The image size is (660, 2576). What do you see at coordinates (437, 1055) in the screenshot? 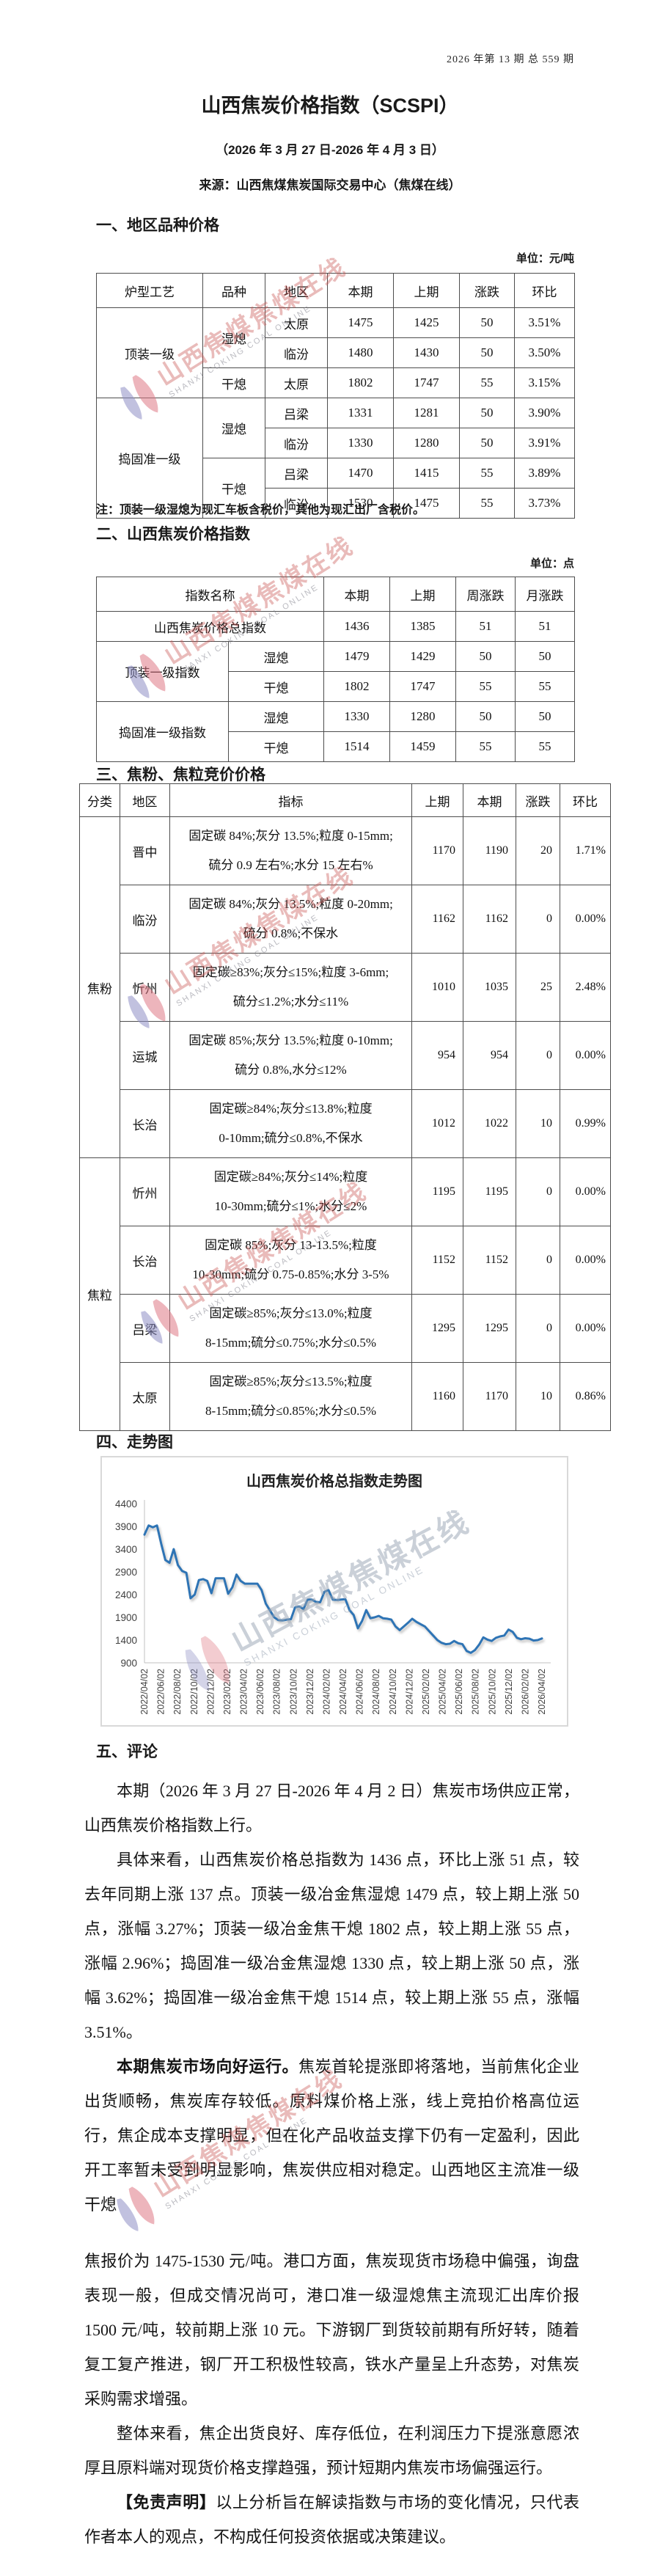
I see `previous-price-cell: 954` at bounding box center [437, 1055].